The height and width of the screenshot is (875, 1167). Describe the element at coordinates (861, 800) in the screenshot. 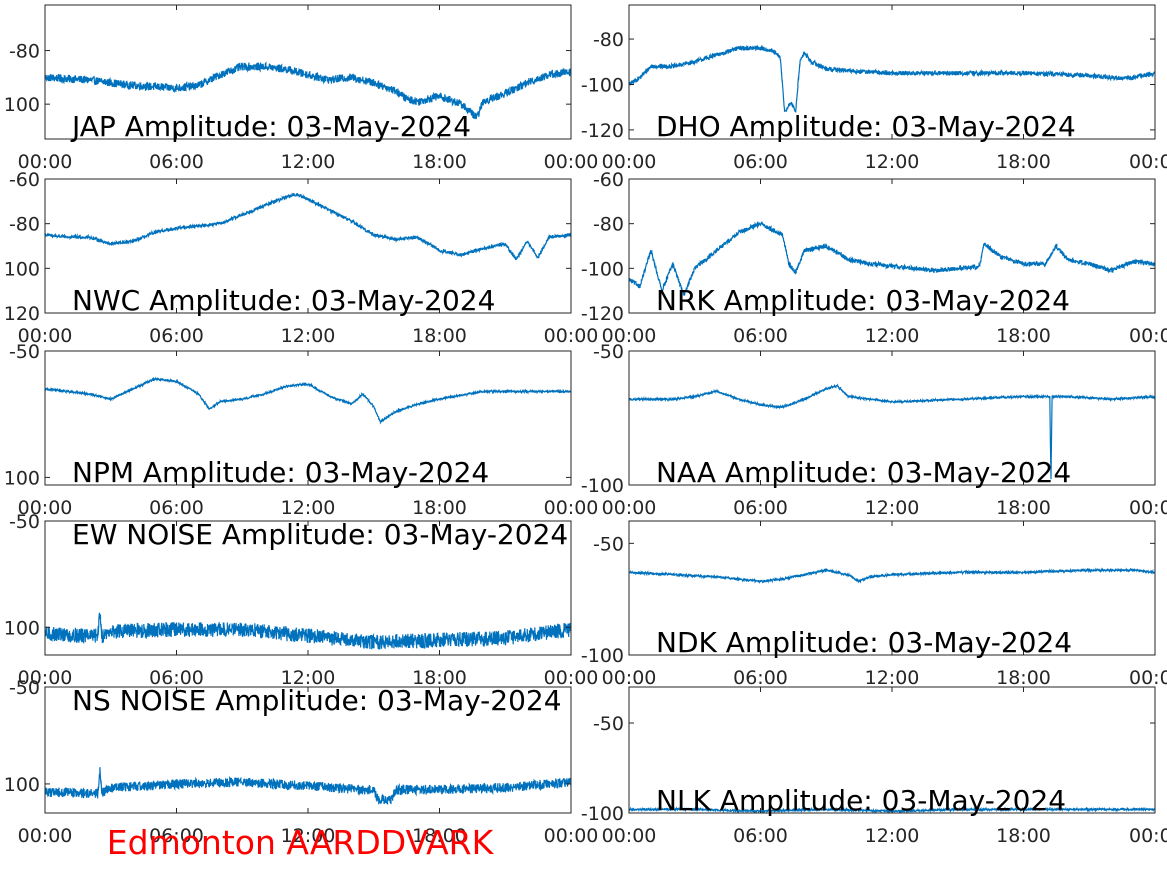

I see `panel-title: NLK Amplitude: 03-May-2024` at that location.